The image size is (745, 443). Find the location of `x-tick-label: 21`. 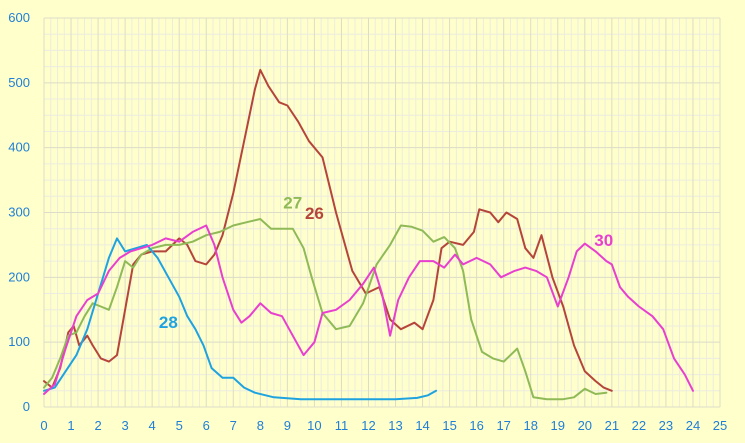

x-tick-label: 21 is located at coordinates (612, 425).